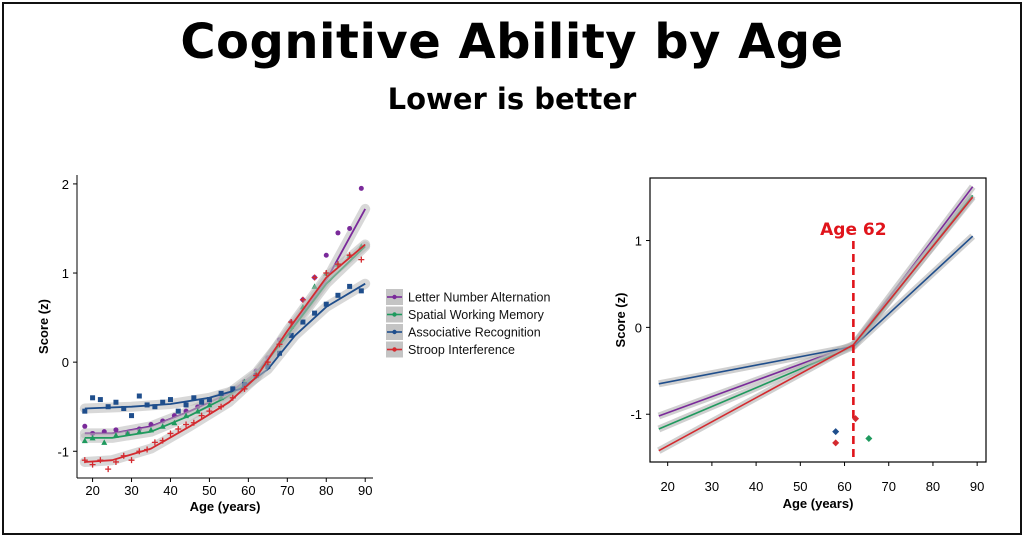 The height and width of the screenshot is (535, 1024). I want to click on chart1-series-fit-line, so click(225, 353).